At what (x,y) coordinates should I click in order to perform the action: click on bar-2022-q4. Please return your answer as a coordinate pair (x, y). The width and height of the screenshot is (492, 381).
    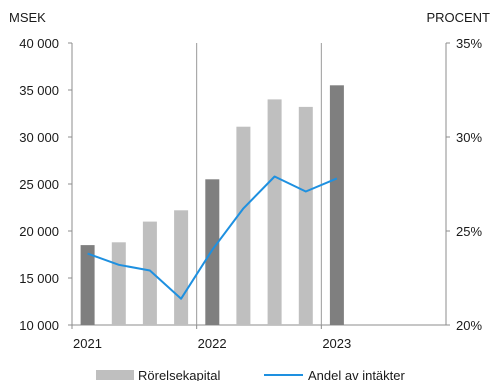
    Looking at the image, I should click on (305, 216).